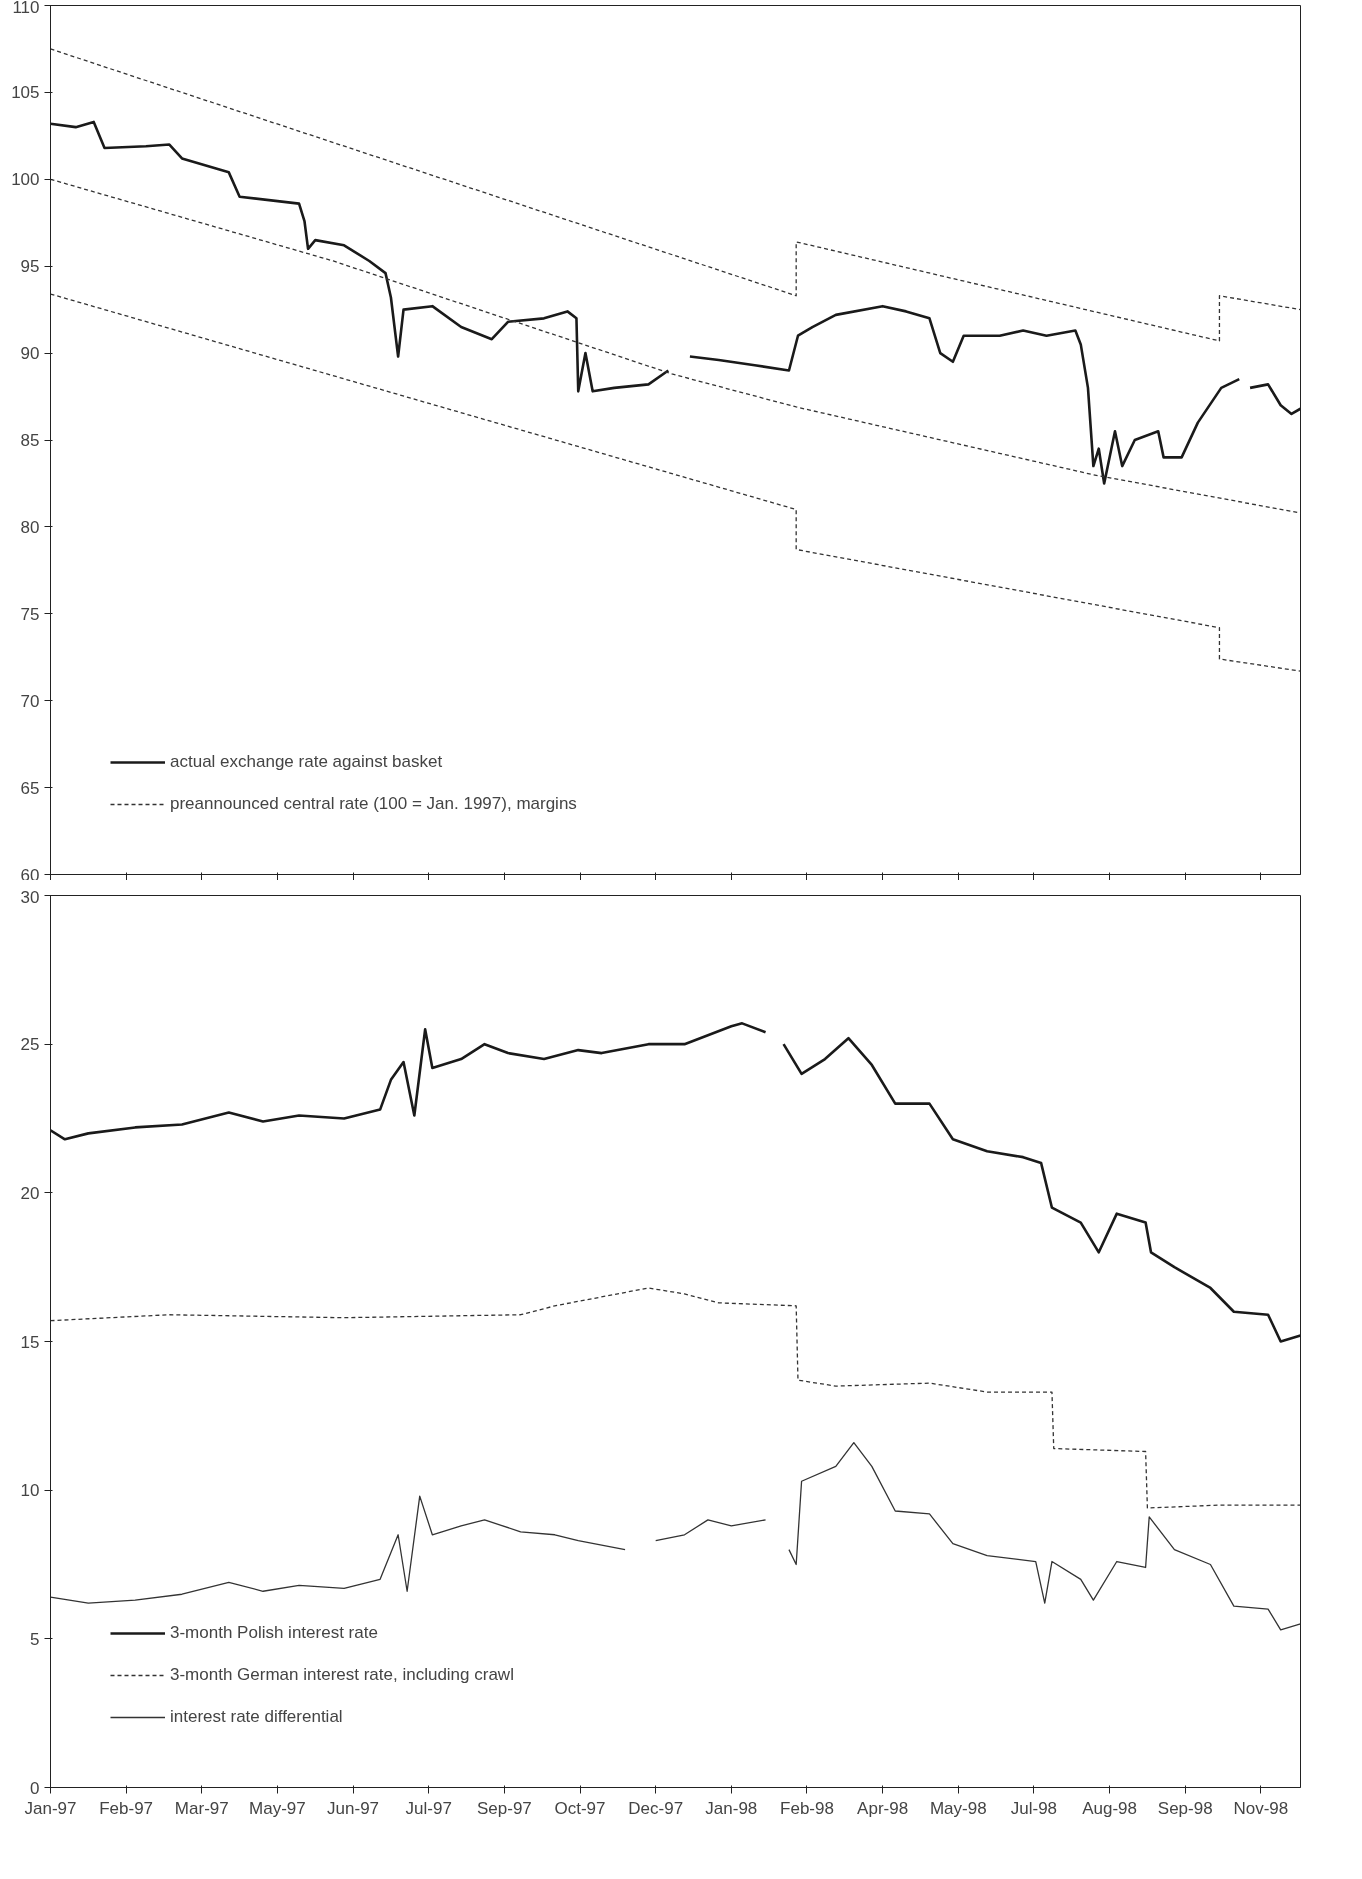 This screenshot has width=1362, height=1879. I want to click on x-tick-label: Sep-97, so click(504, 1808).